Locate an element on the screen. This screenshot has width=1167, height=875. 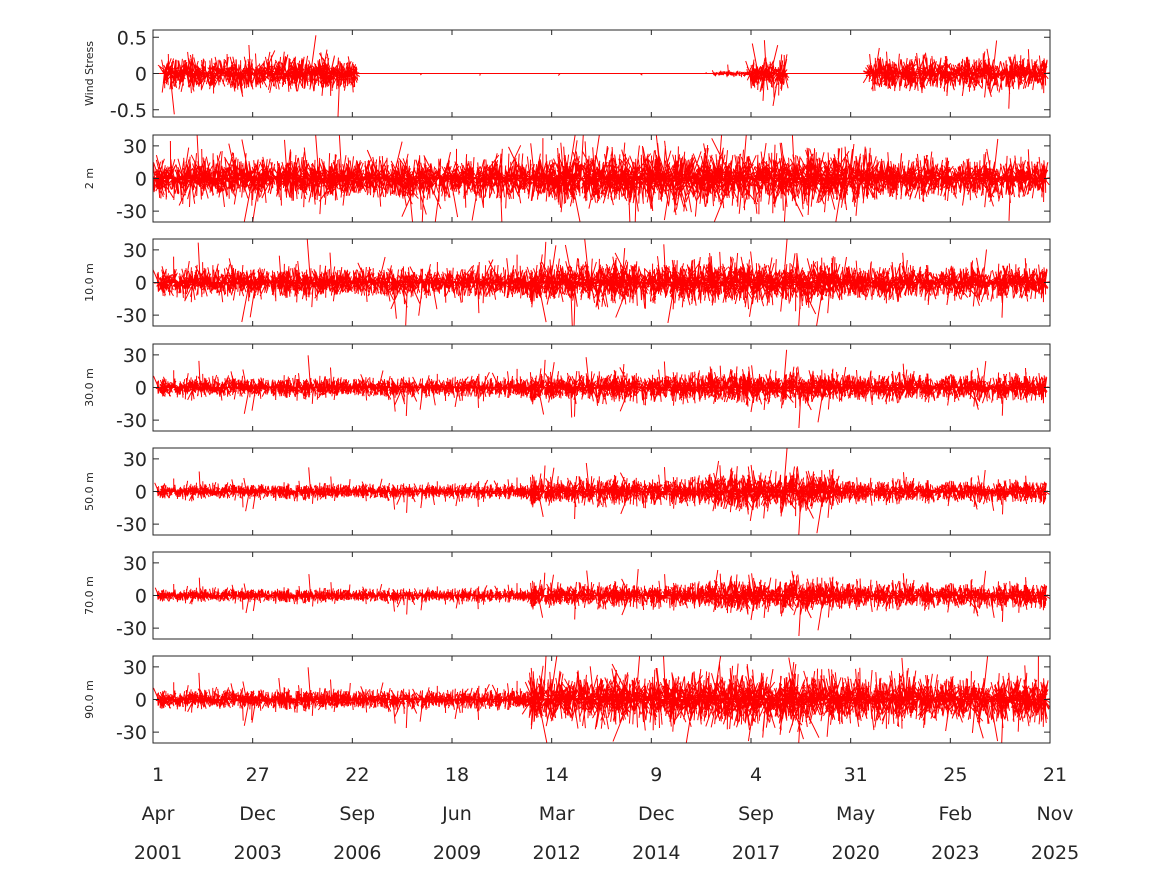
panel-ylabel: 10.0 m is located at coordinates (89, 282).